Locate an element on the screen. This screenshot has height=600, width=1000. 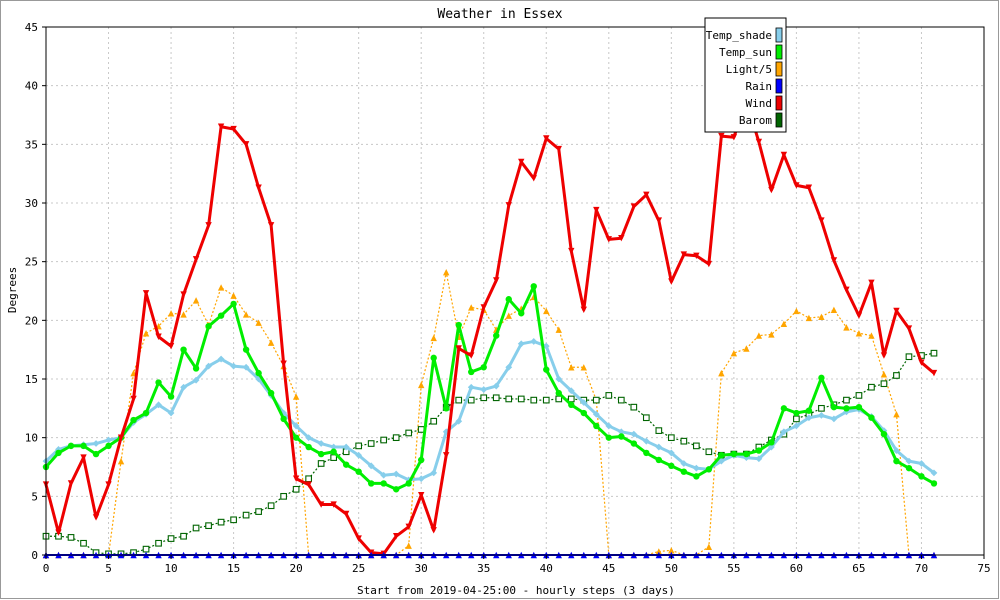
x-tick-label: 55 is located at coordinates (733, 568).